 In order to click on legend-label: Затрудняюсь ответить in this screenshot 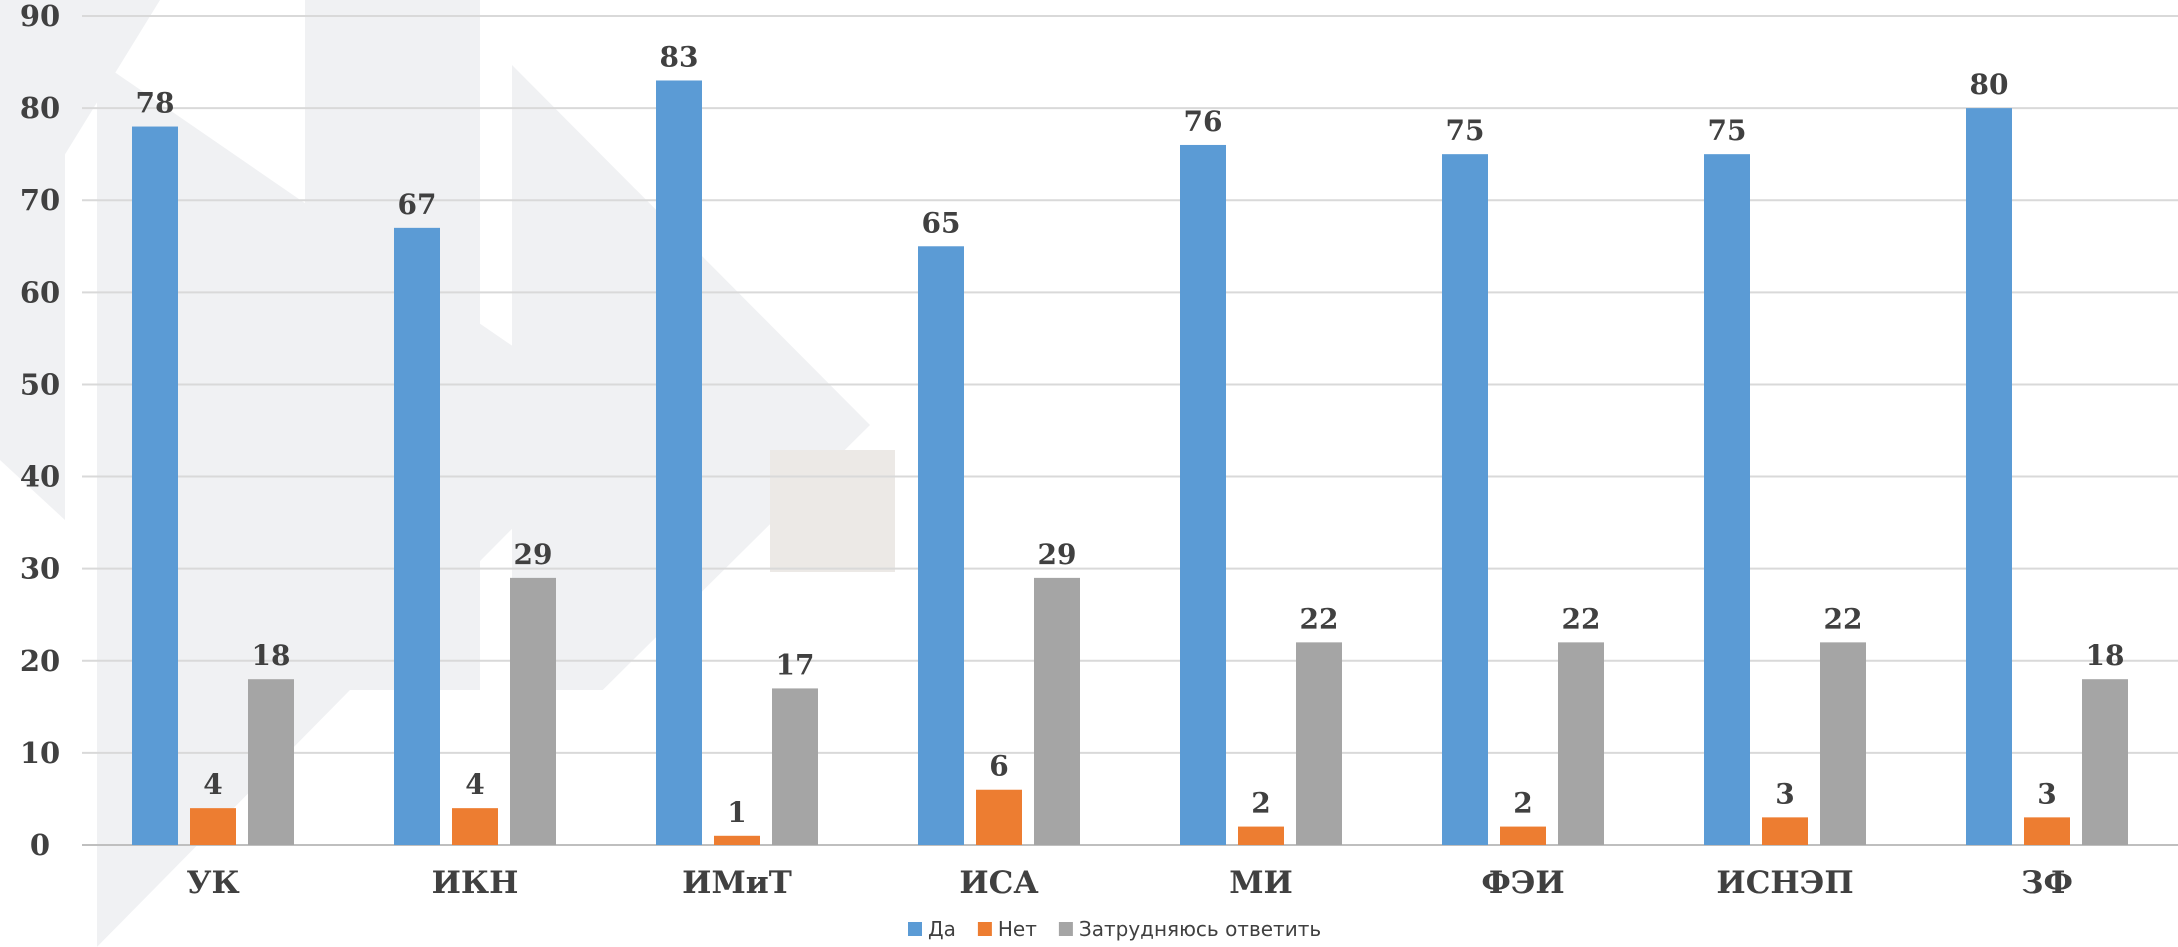, I will do `click(1200, 929)`.